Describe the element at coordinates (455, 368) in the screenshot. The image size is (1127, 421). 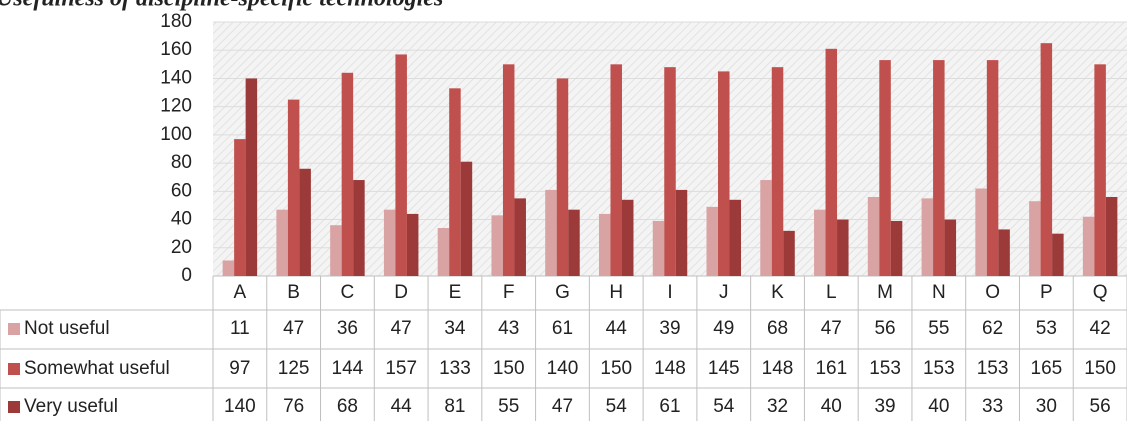
I see `table-value: 133` at that location.